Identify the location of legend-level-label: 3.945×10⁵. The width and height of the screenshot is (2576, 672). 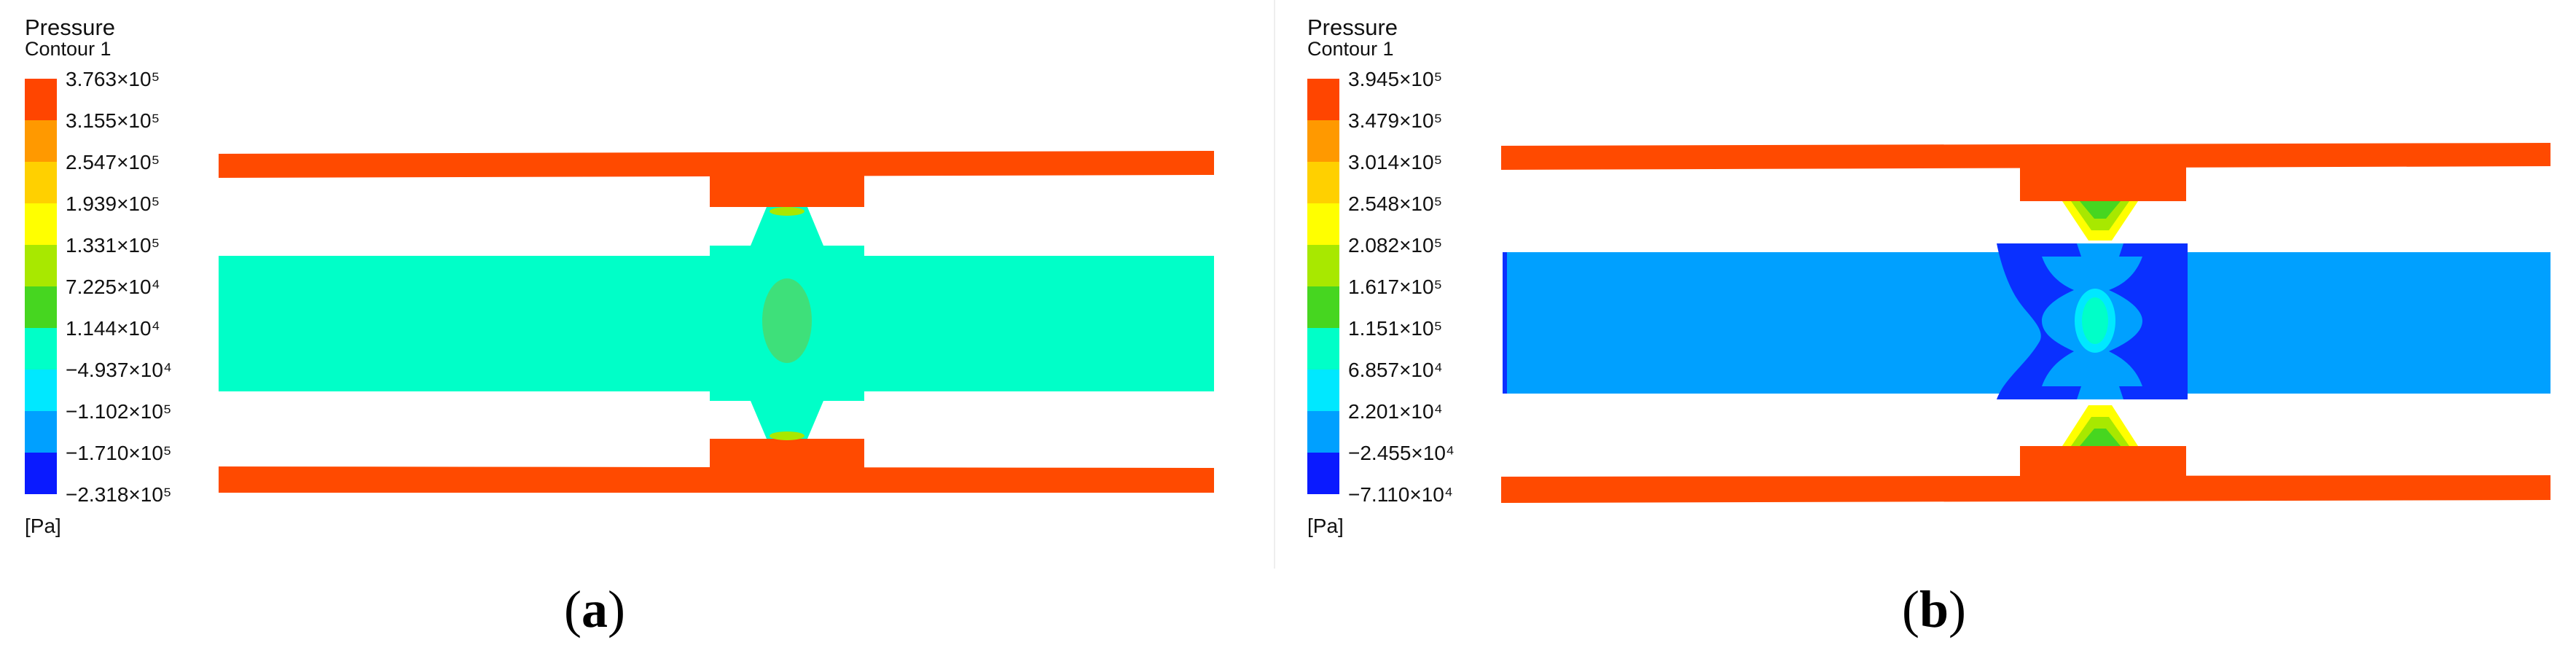
(1395, 79).